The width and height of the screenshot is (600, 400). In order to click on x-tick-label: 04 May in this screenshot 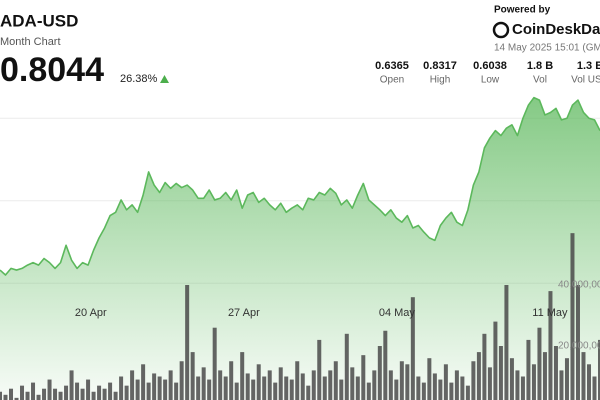, I will do `click(397, 313)`.